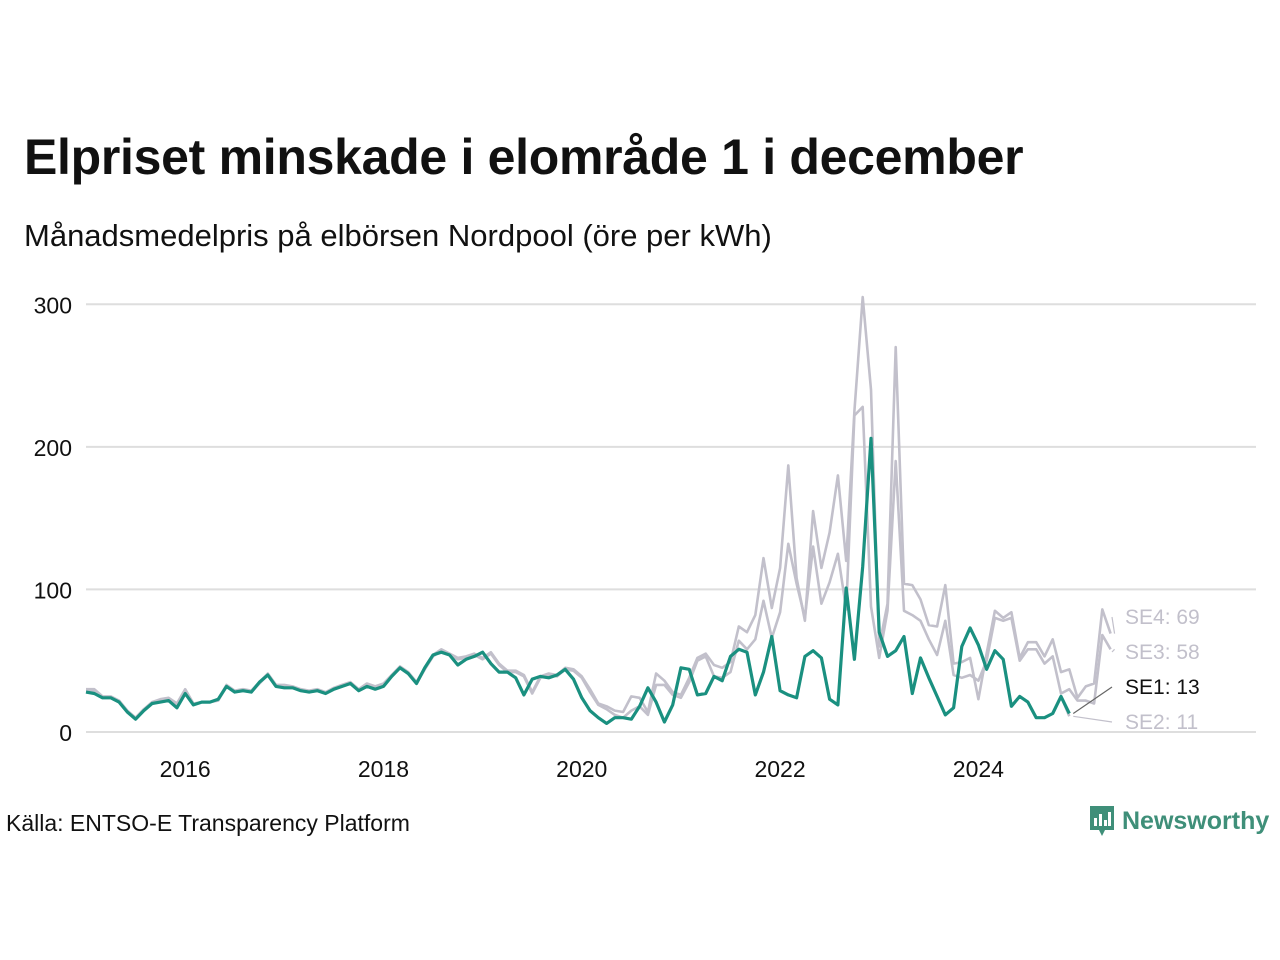 This screenshot has height=960, width=1280. I want to click on x-tick-label: 2016, so click(185, 769).